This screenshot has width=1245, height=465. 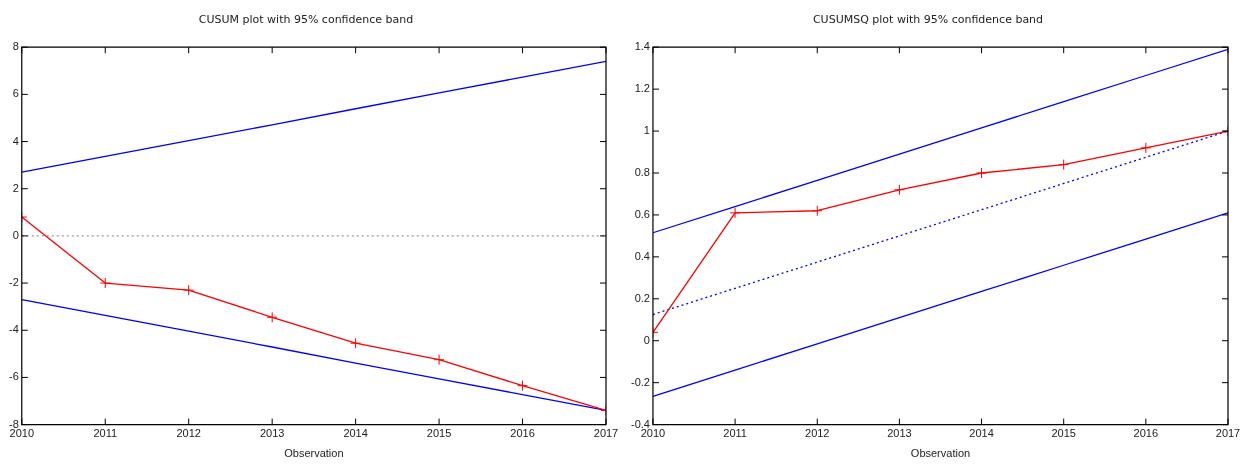 What do you see at coordinates (640, 381) in the screenshot?
I see `y-tick-label: -0.2` at bounding box center [640, 381].